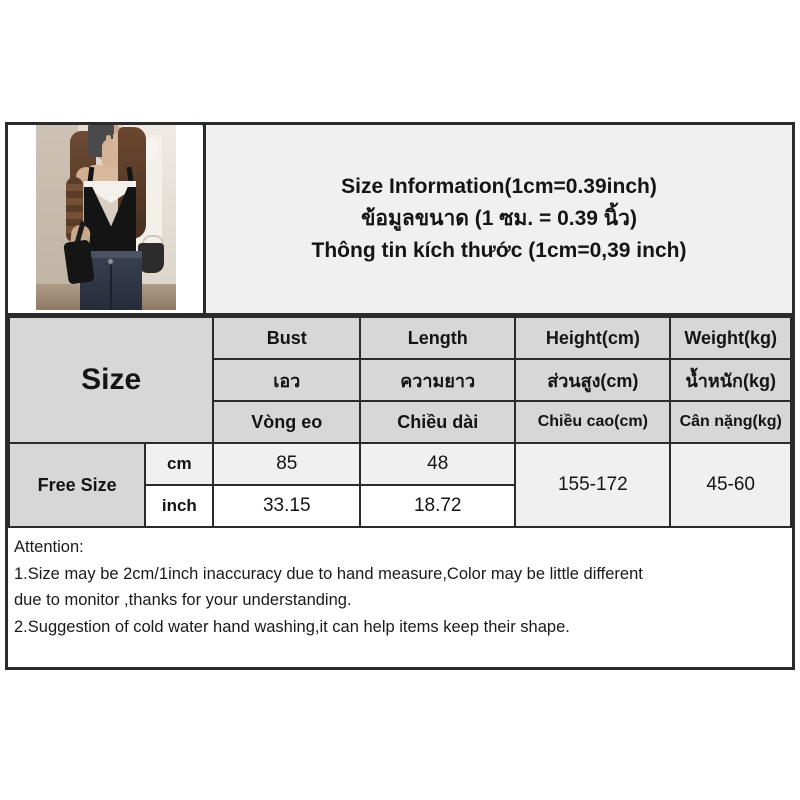  I want to click on value-height-range: 155-172, so click(593, 485).